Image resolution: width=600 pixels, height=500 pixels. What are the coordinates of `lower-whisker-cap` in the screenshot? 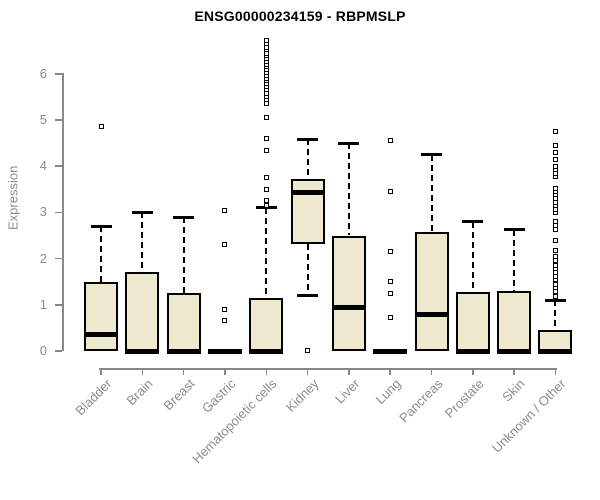 It's located at (308, 296).